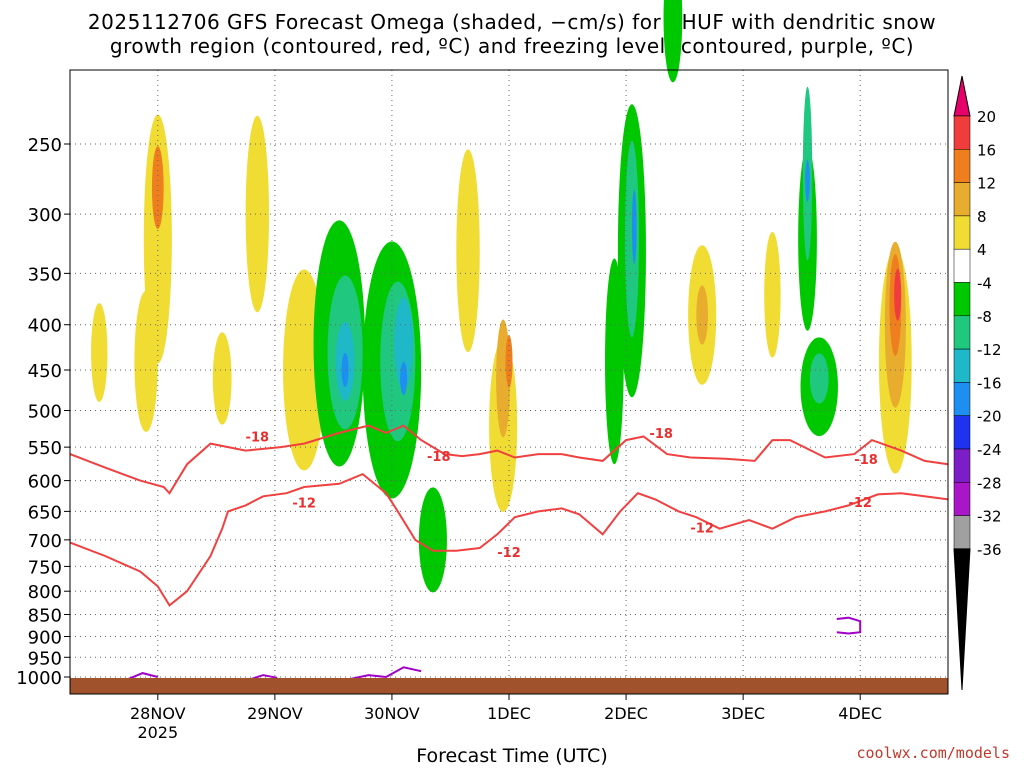 This screenshot has height=768, width=1024. I want to click on colorbar-top-arrow, so click(962, 96).